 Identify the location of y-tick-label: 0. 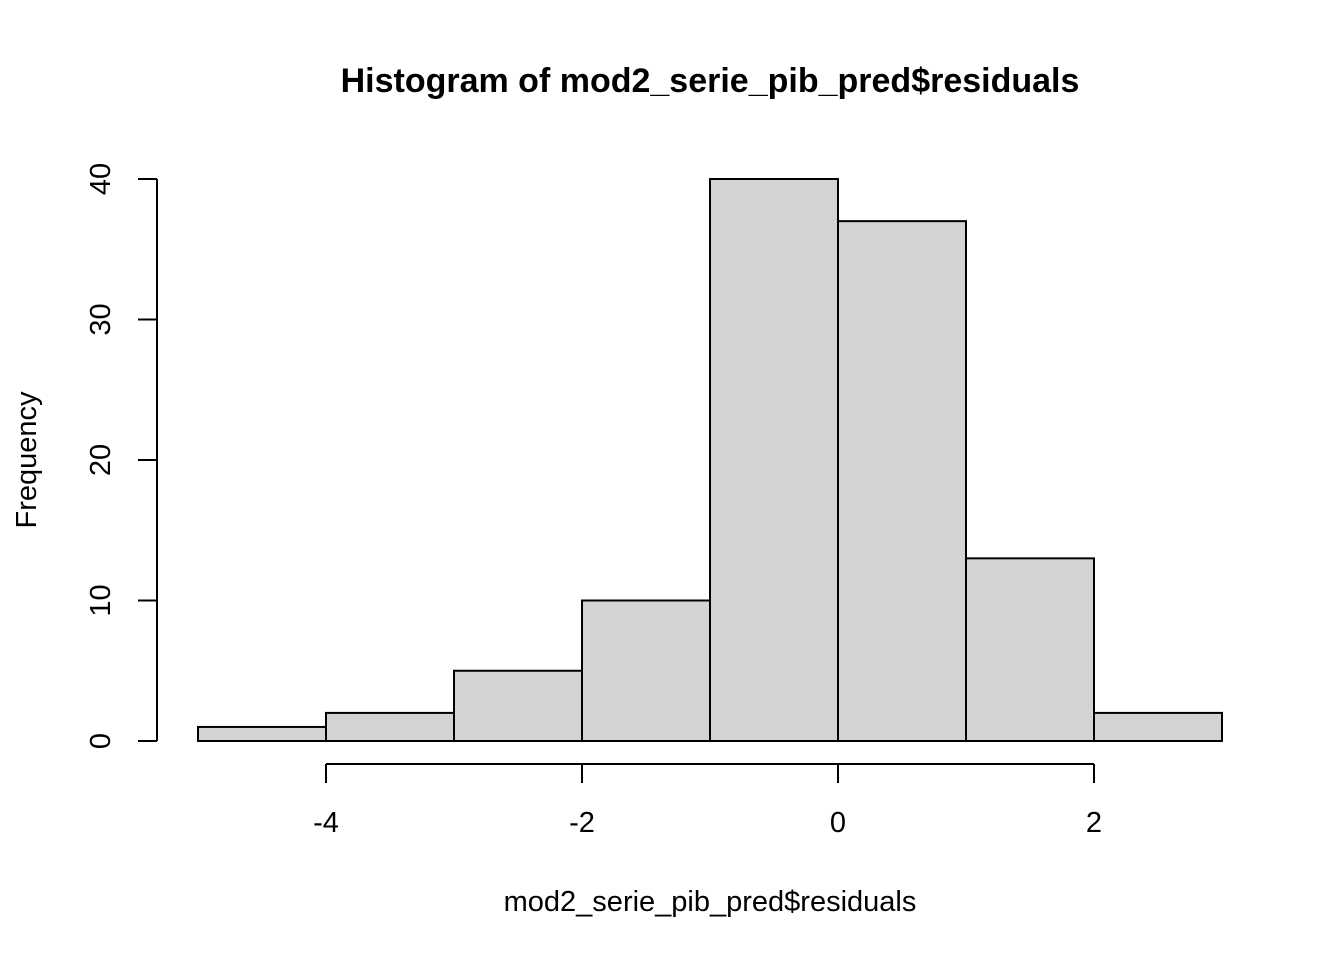
(101, 741).